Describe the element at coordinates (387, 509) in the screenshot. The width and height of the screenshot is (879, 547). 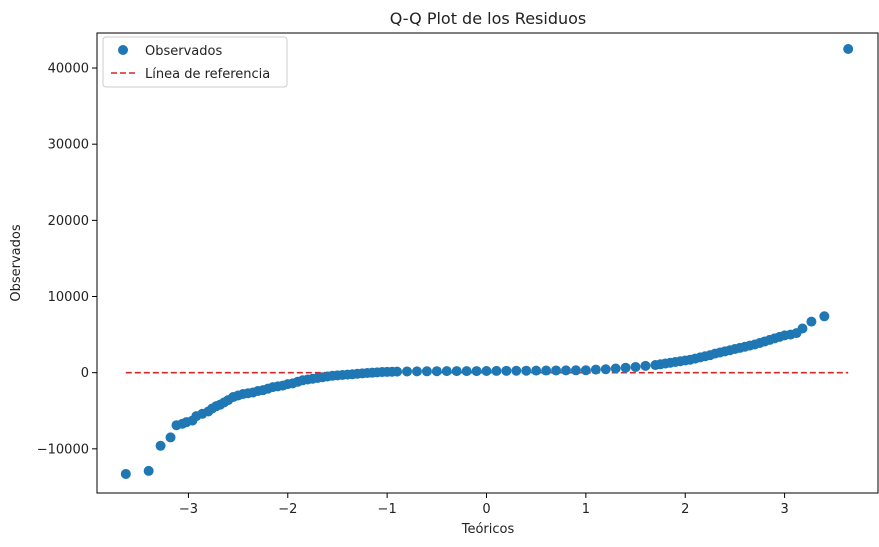
I see `x-tick-label: −1` at that location.